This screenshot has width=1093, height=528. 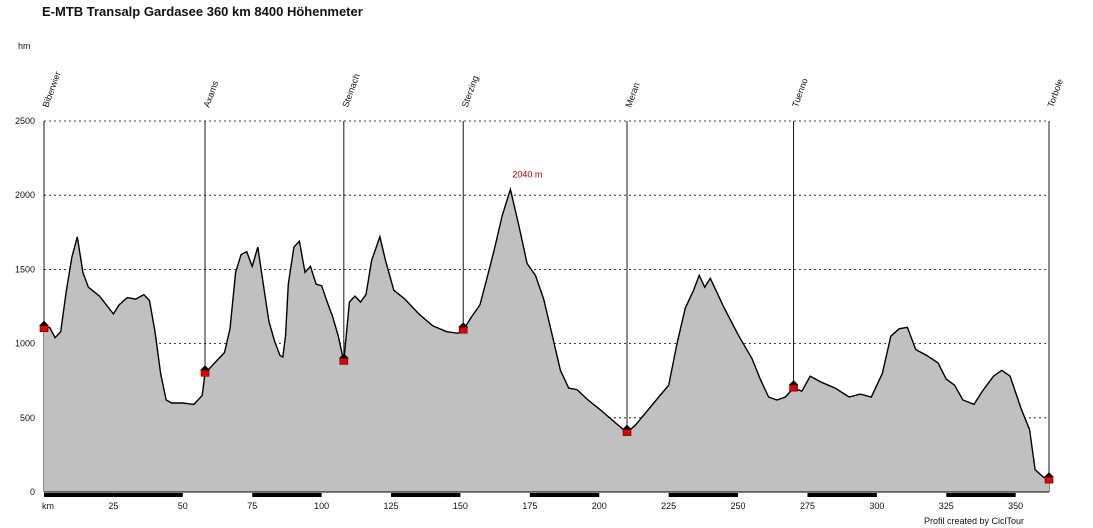 I want to click on x-tick-label: 150, so click(x=460, y=506).